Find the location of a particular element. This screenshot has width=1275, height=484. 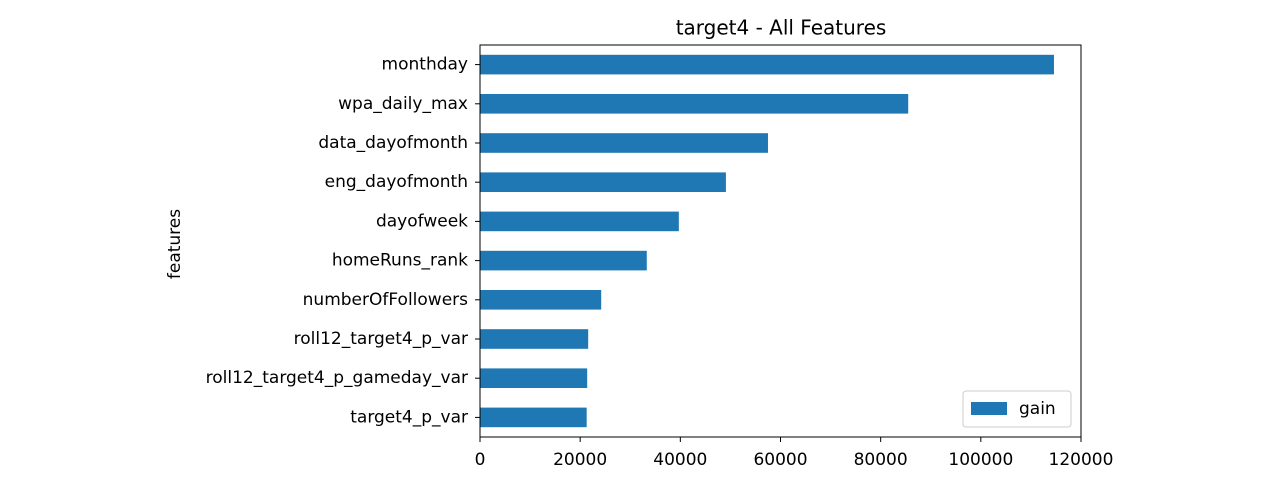

x-tick-label: 40000 is located at coordinates (680, 460).